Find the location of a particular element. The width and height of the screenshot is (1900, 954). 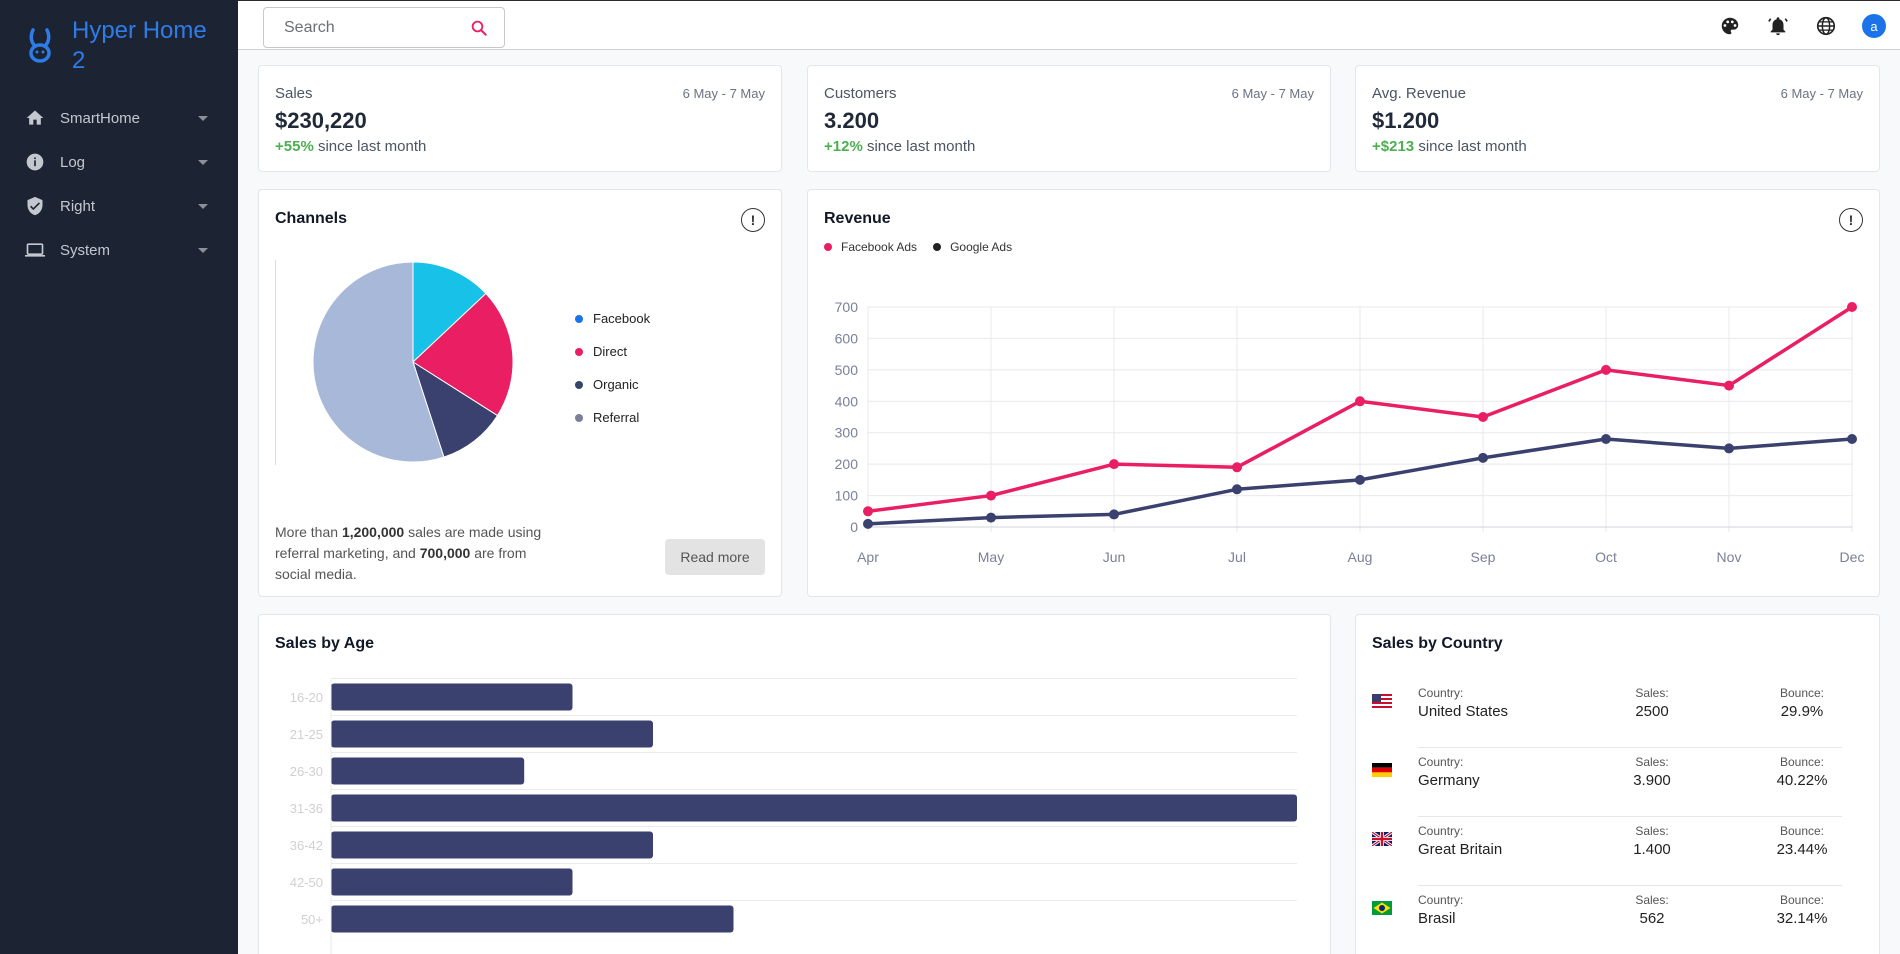

y-tick-label: 36-42 is located at coordinates (306, 845).